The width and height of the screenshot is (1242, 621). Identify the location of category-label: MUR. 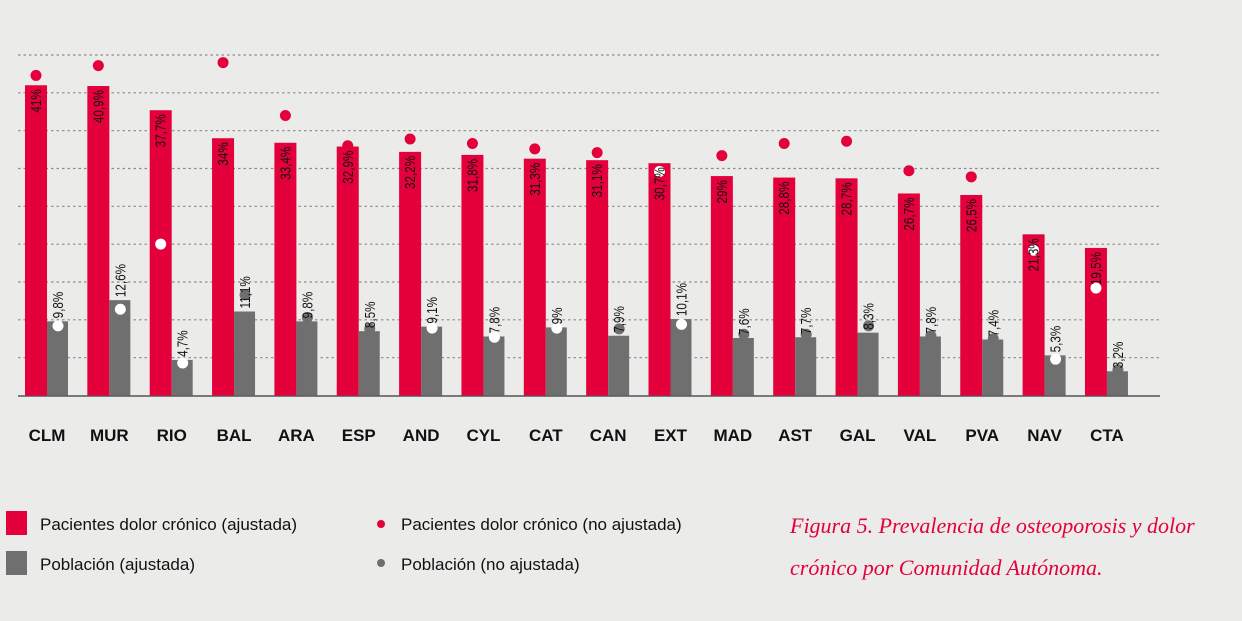
(109, 435).